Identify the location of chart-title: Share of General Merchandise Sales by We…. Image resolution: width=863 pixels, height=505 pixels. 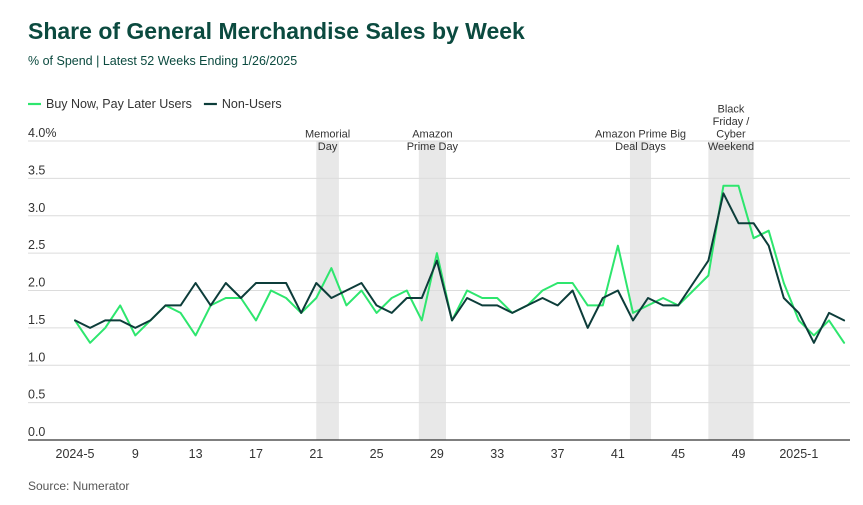
(276, 31).